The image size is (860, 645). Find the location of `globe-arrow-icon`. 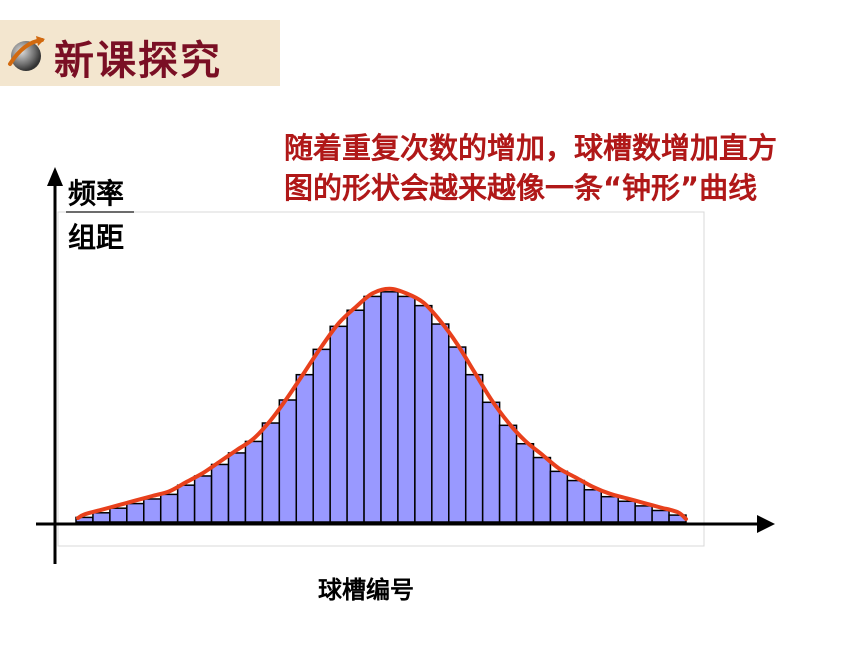

globe-arrow-icon is located at coordinates (26, 53).